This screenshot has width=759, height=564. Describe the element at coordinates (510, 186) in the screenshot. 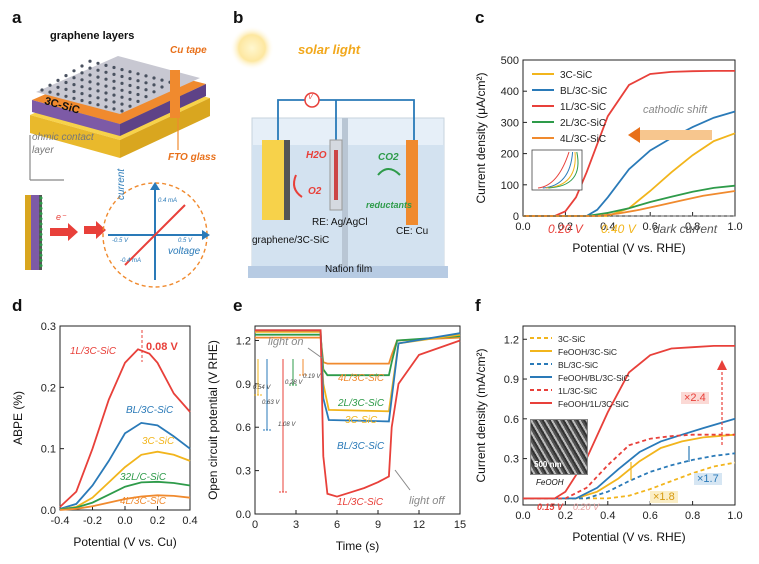

I see `y-tick-label: 100` at that location.